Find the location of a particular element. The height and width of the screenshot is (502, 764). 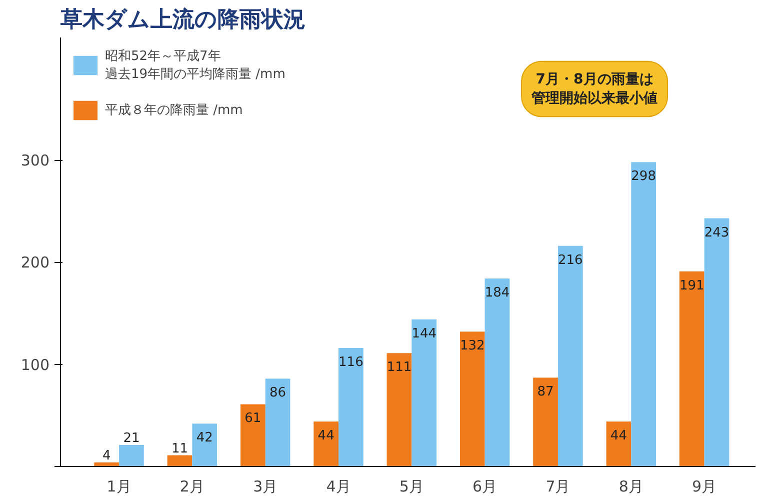

x-tick-label: 3月 is located at coordinates (265, 487).